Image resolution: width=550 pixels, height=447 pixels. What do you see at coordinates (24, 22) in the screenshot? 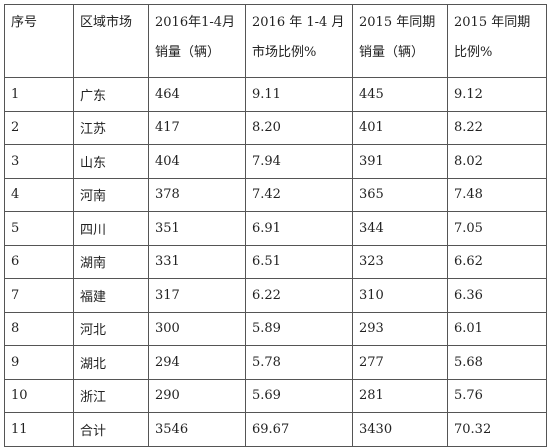
I see `header-text: 序号` at bounding box center [24, 22].